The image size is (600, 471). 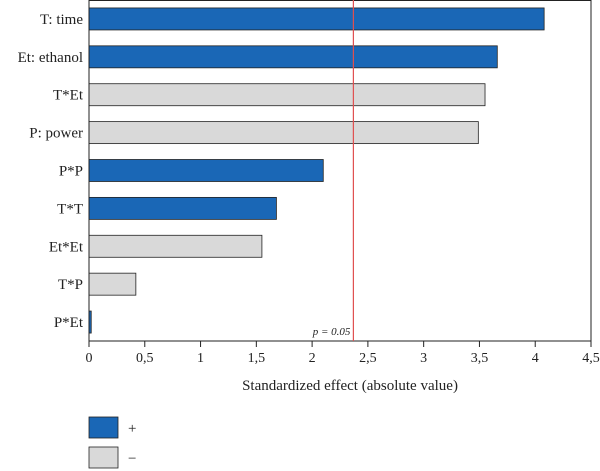 I want to click on category-label-4: P*P, so click(x=71, y=172).